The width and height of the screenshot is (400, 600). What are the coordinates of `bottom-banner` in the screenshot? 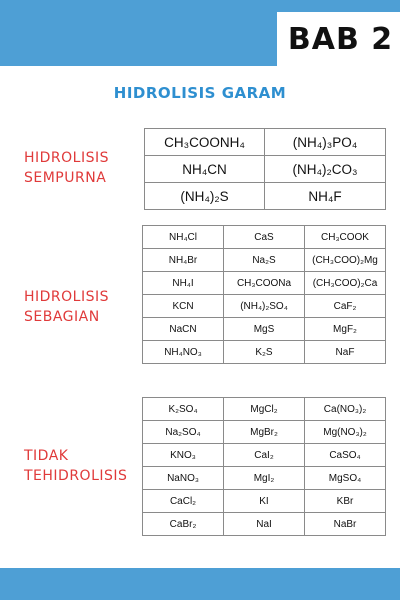 It's located at (200, 584).